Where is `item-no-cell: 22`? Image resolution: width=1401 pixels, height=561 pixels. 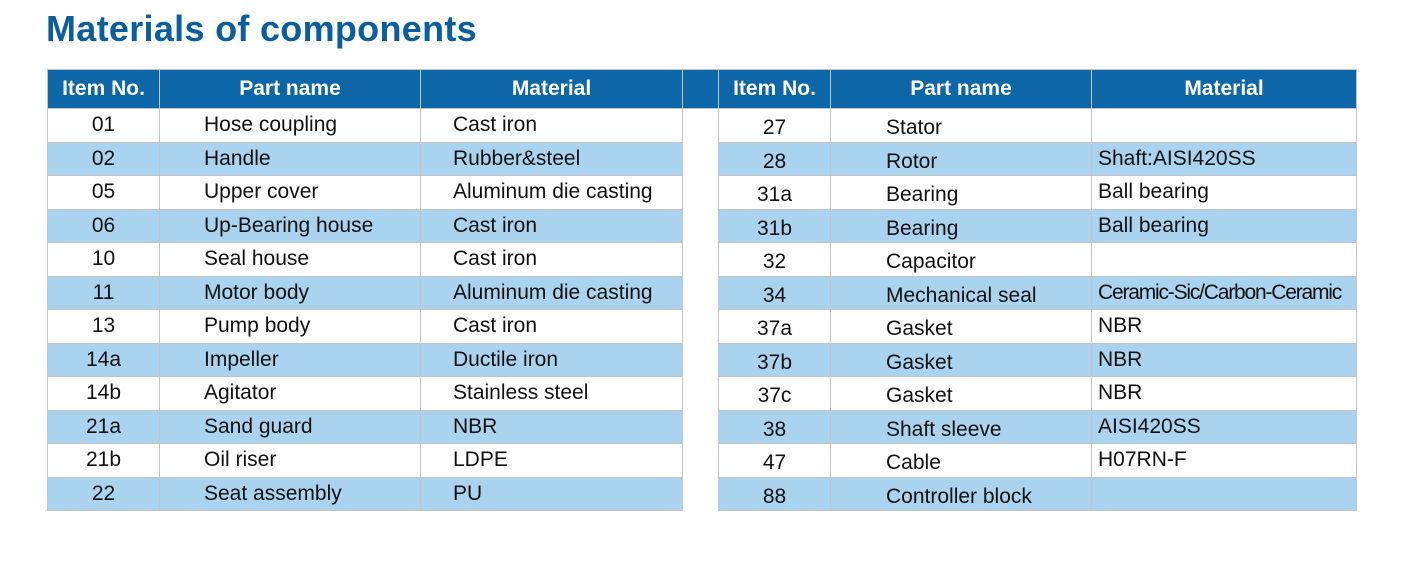
item-no-cell: 22 is located at coordinates (103, 493).